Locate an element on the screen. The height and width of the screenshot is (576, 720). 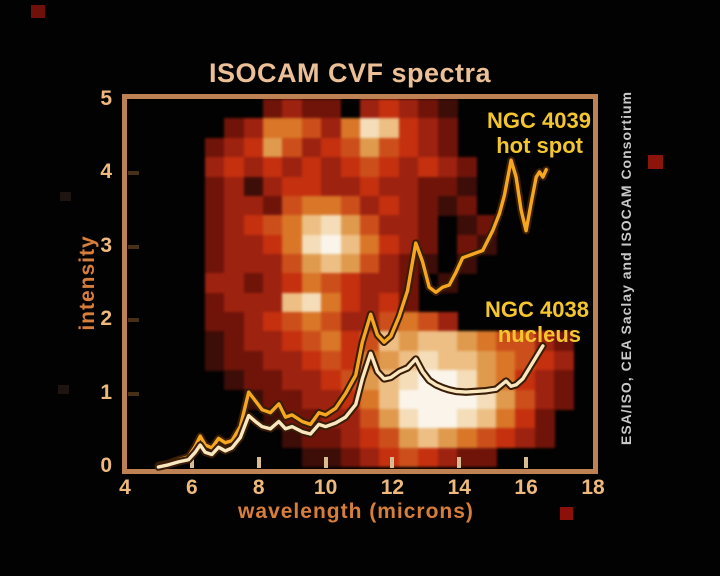
y-tick-label: 5 is located at coordinates (106, 99).